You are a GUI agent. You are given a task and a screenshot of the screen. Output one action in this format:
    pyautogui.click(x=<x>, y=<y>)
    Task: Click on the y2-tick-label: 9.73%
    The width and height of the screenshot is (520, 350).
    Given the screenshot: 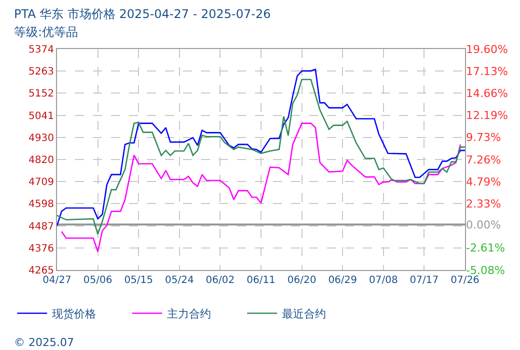 What is the action you would take?
    pyautogui.click(x=483, y=137)
    